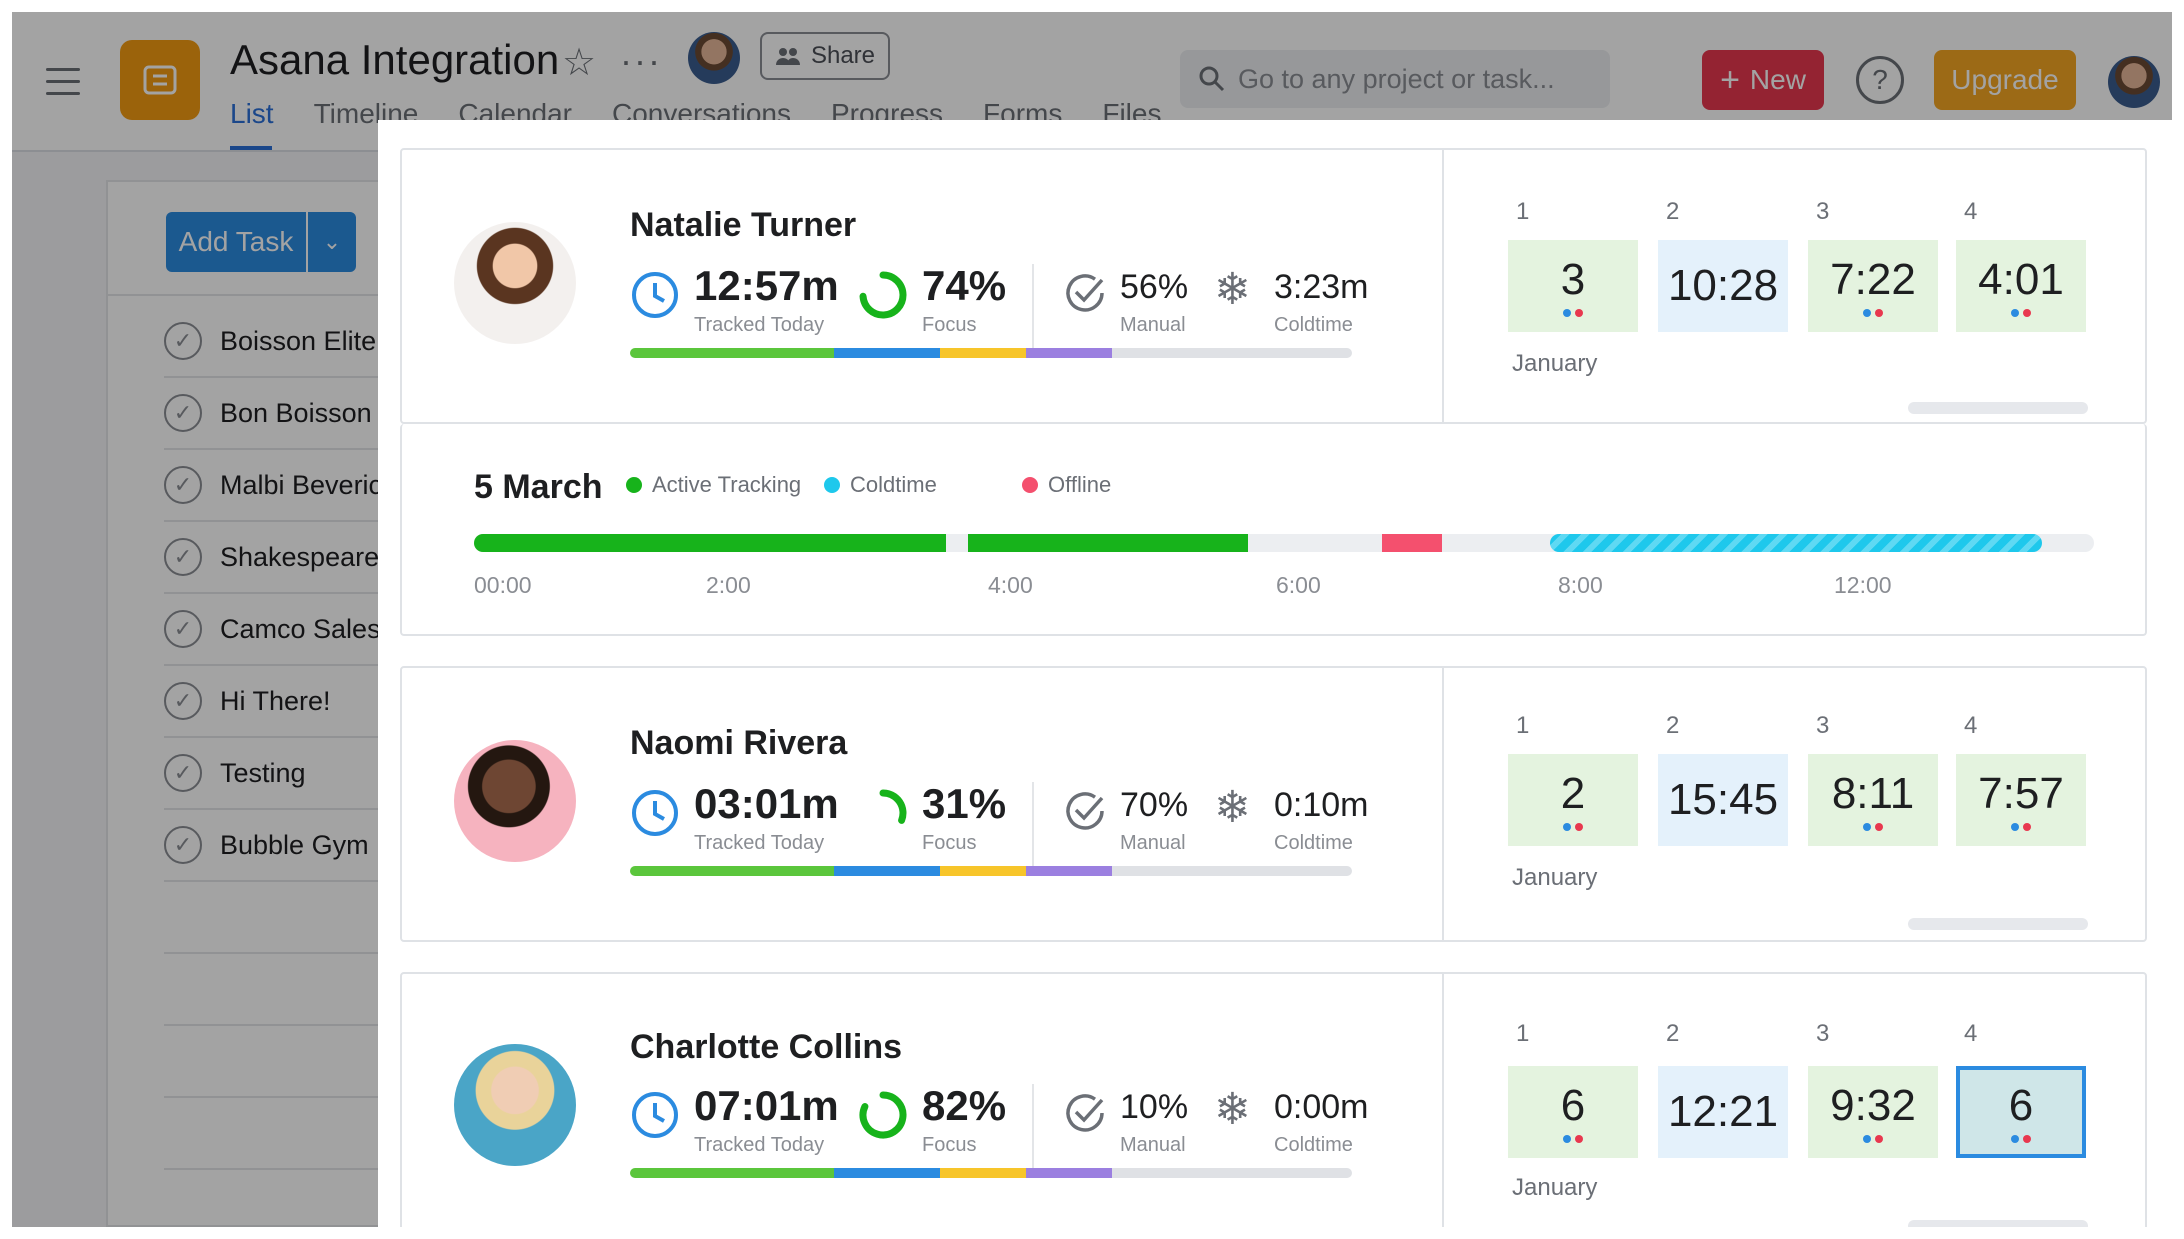  I want to click on day-cell: 4:01, so click(2021, 286).